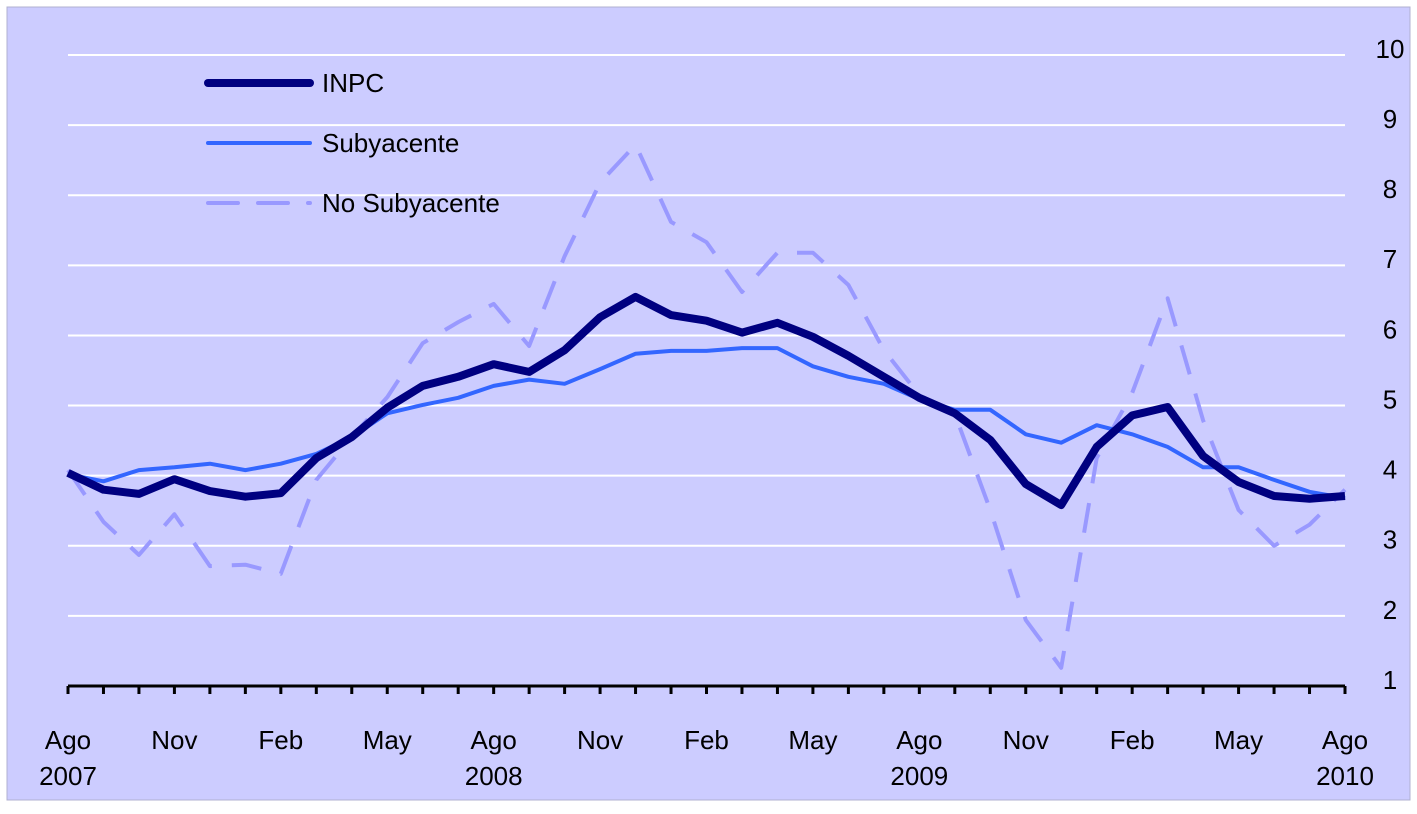 Image resolution: width=1417 pixels, height=814 pixels. Describe the element at coordinates (1390, 680) in the screenshot. I see `y-tick-label: 1` at that location.